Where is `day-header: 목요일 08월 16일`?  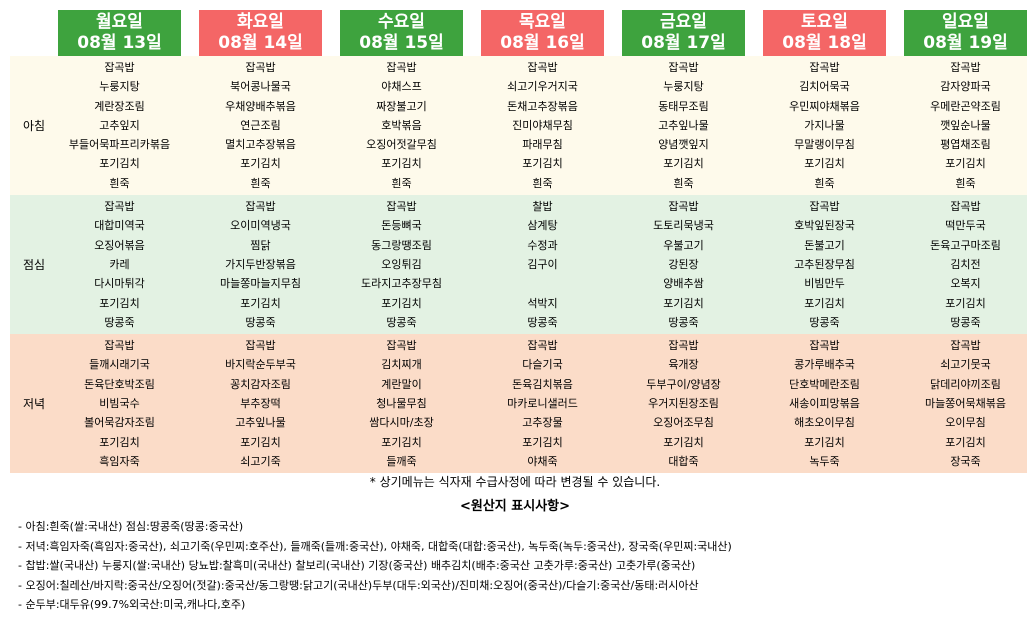 day-header: 목요일 08월 16일 is located at coordinates (542, 33).